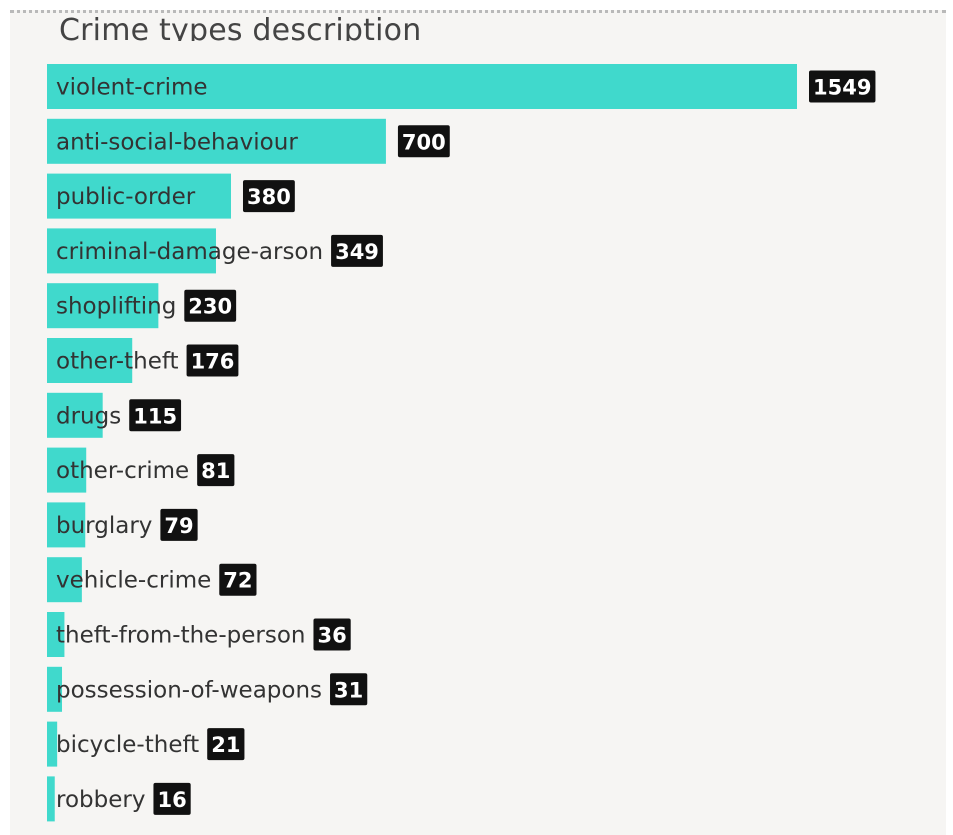 This screenshot has height=835, width=953. Describe the element at coordinates (180, 636) in the screenshot. I see `category-label: theft-from-the-person` at that location.